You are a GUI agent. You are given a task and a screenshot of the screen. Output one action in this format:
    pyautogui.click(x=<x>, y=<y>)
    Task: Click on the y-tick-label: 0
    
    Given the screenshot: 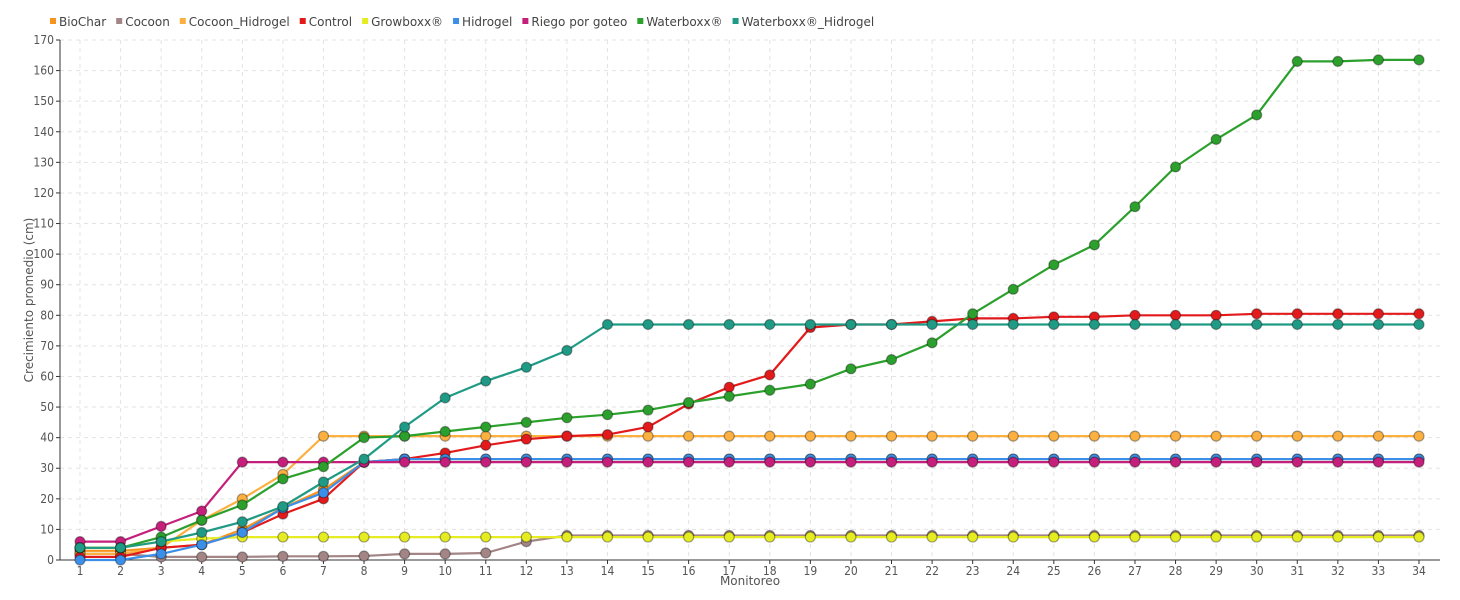 What is the action you would take?
    pyautogui.click(x=50, y=560)
    